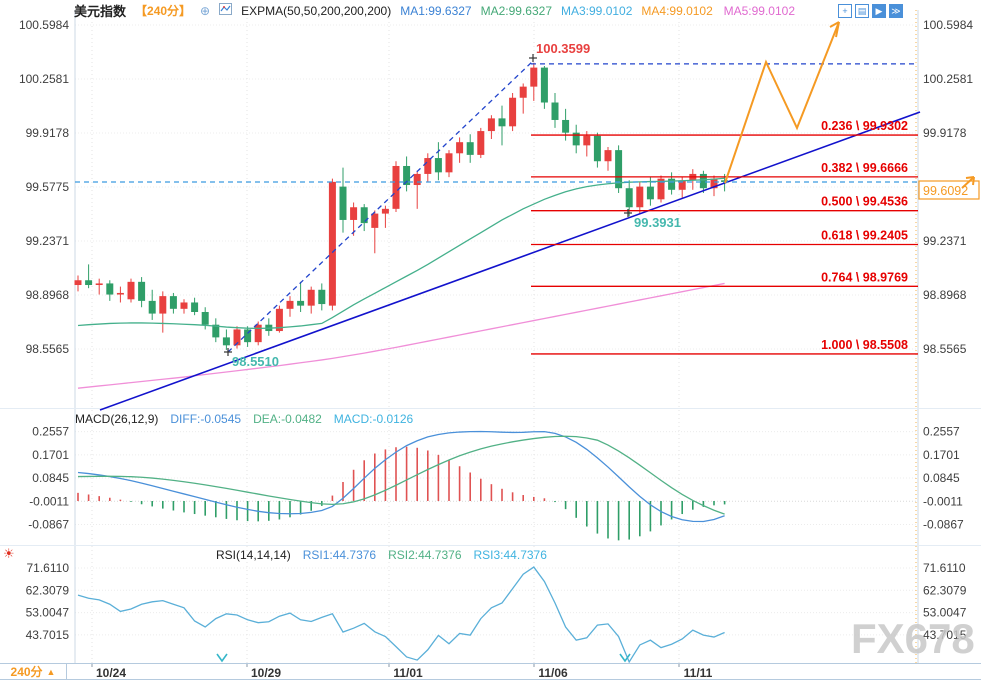 This screenshot has width=981, height=681. I want to click on sun-icon: ☀, so click(9, 553).